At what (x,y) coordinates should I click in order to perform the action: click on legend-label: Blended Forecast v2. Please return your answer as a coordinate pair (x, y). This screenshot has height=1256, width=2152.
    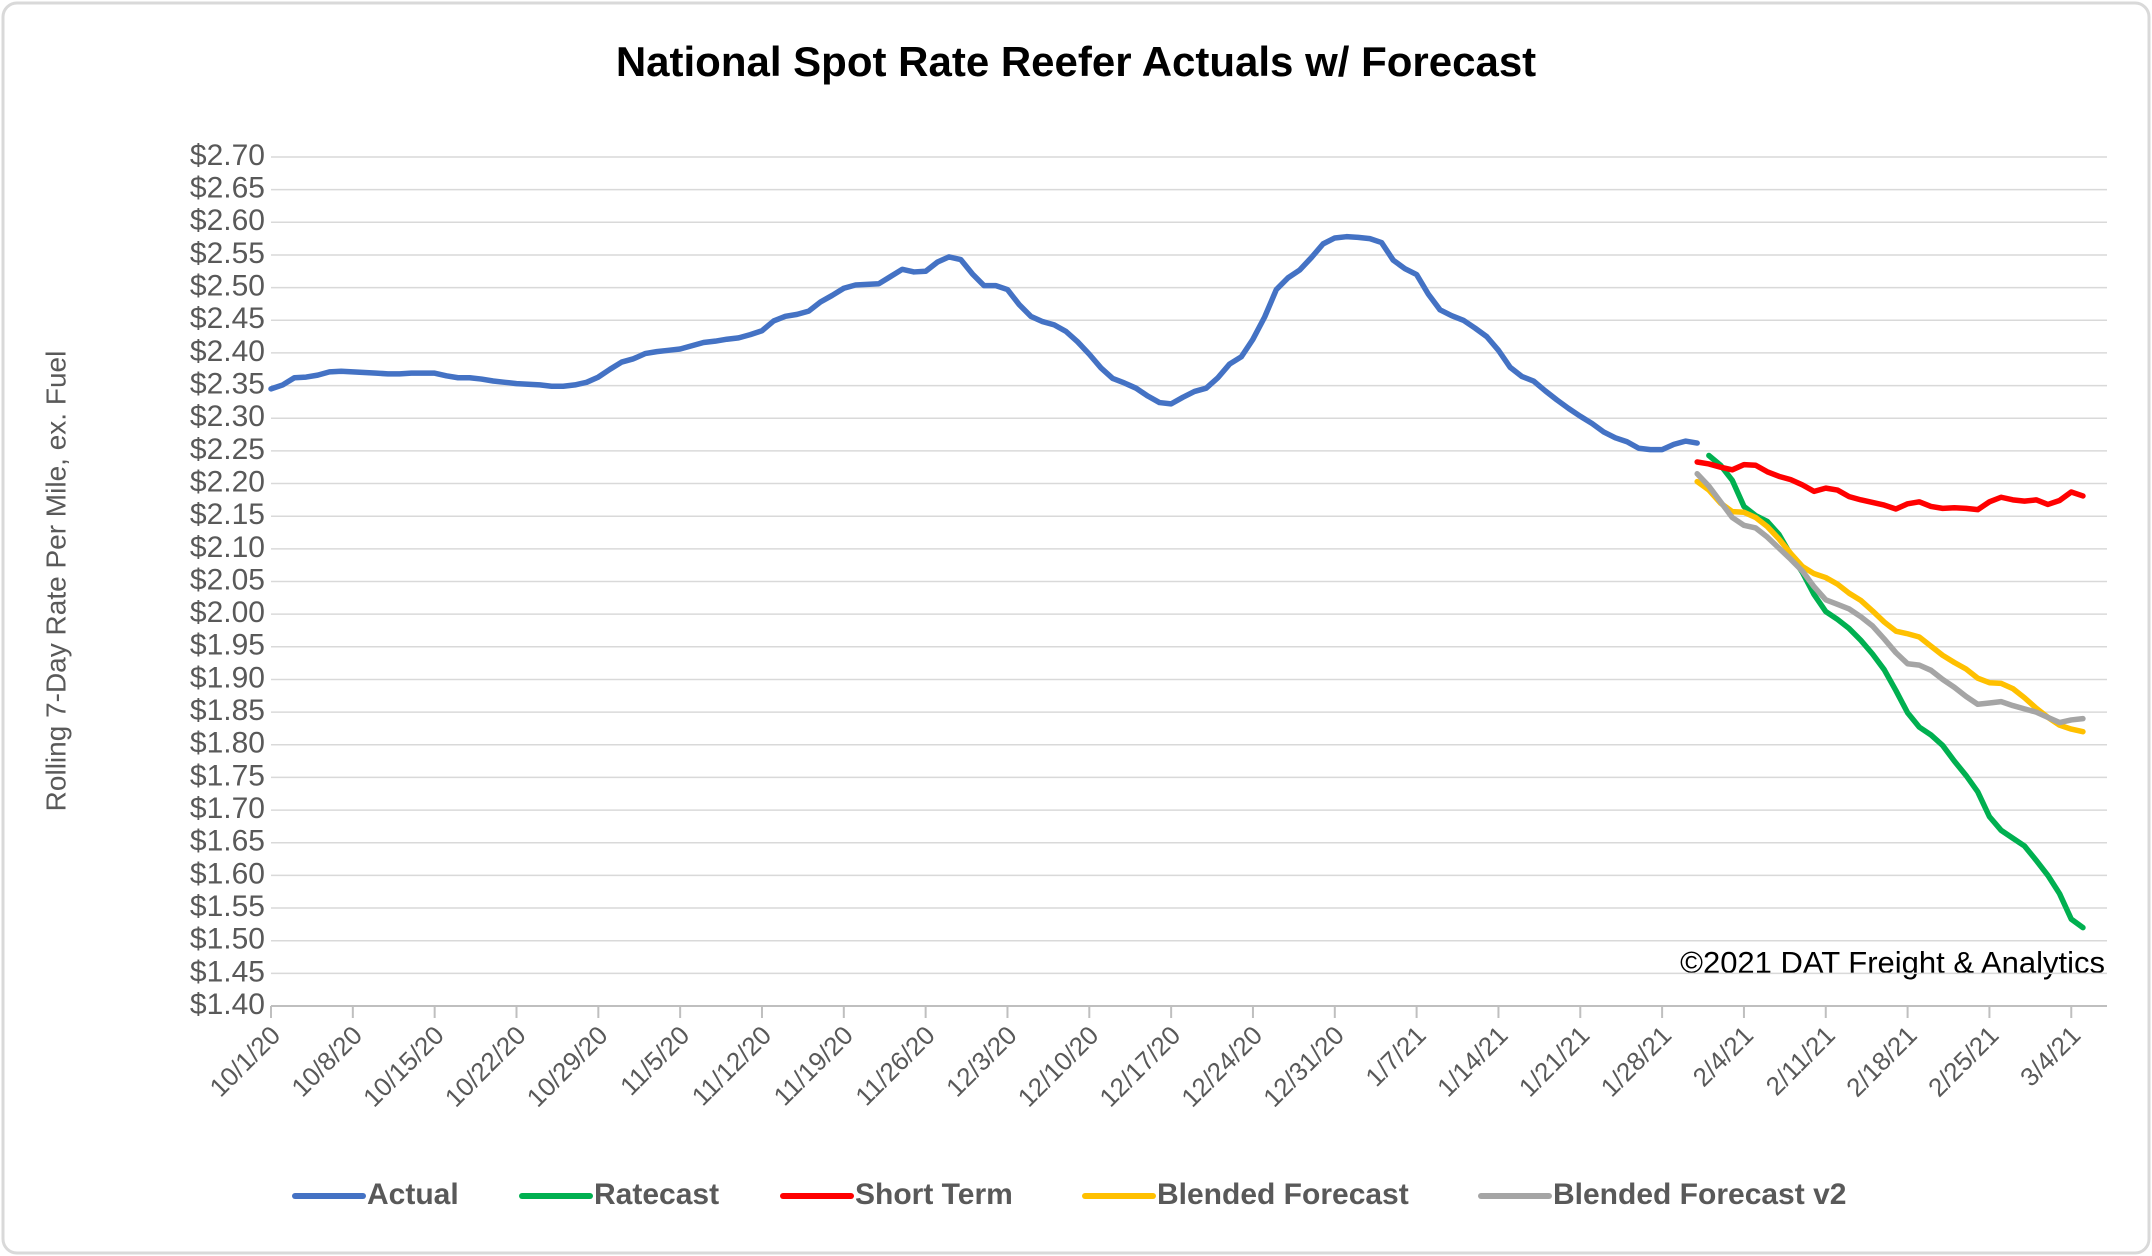
    Looking at the image, I should click on (1699, 1194).